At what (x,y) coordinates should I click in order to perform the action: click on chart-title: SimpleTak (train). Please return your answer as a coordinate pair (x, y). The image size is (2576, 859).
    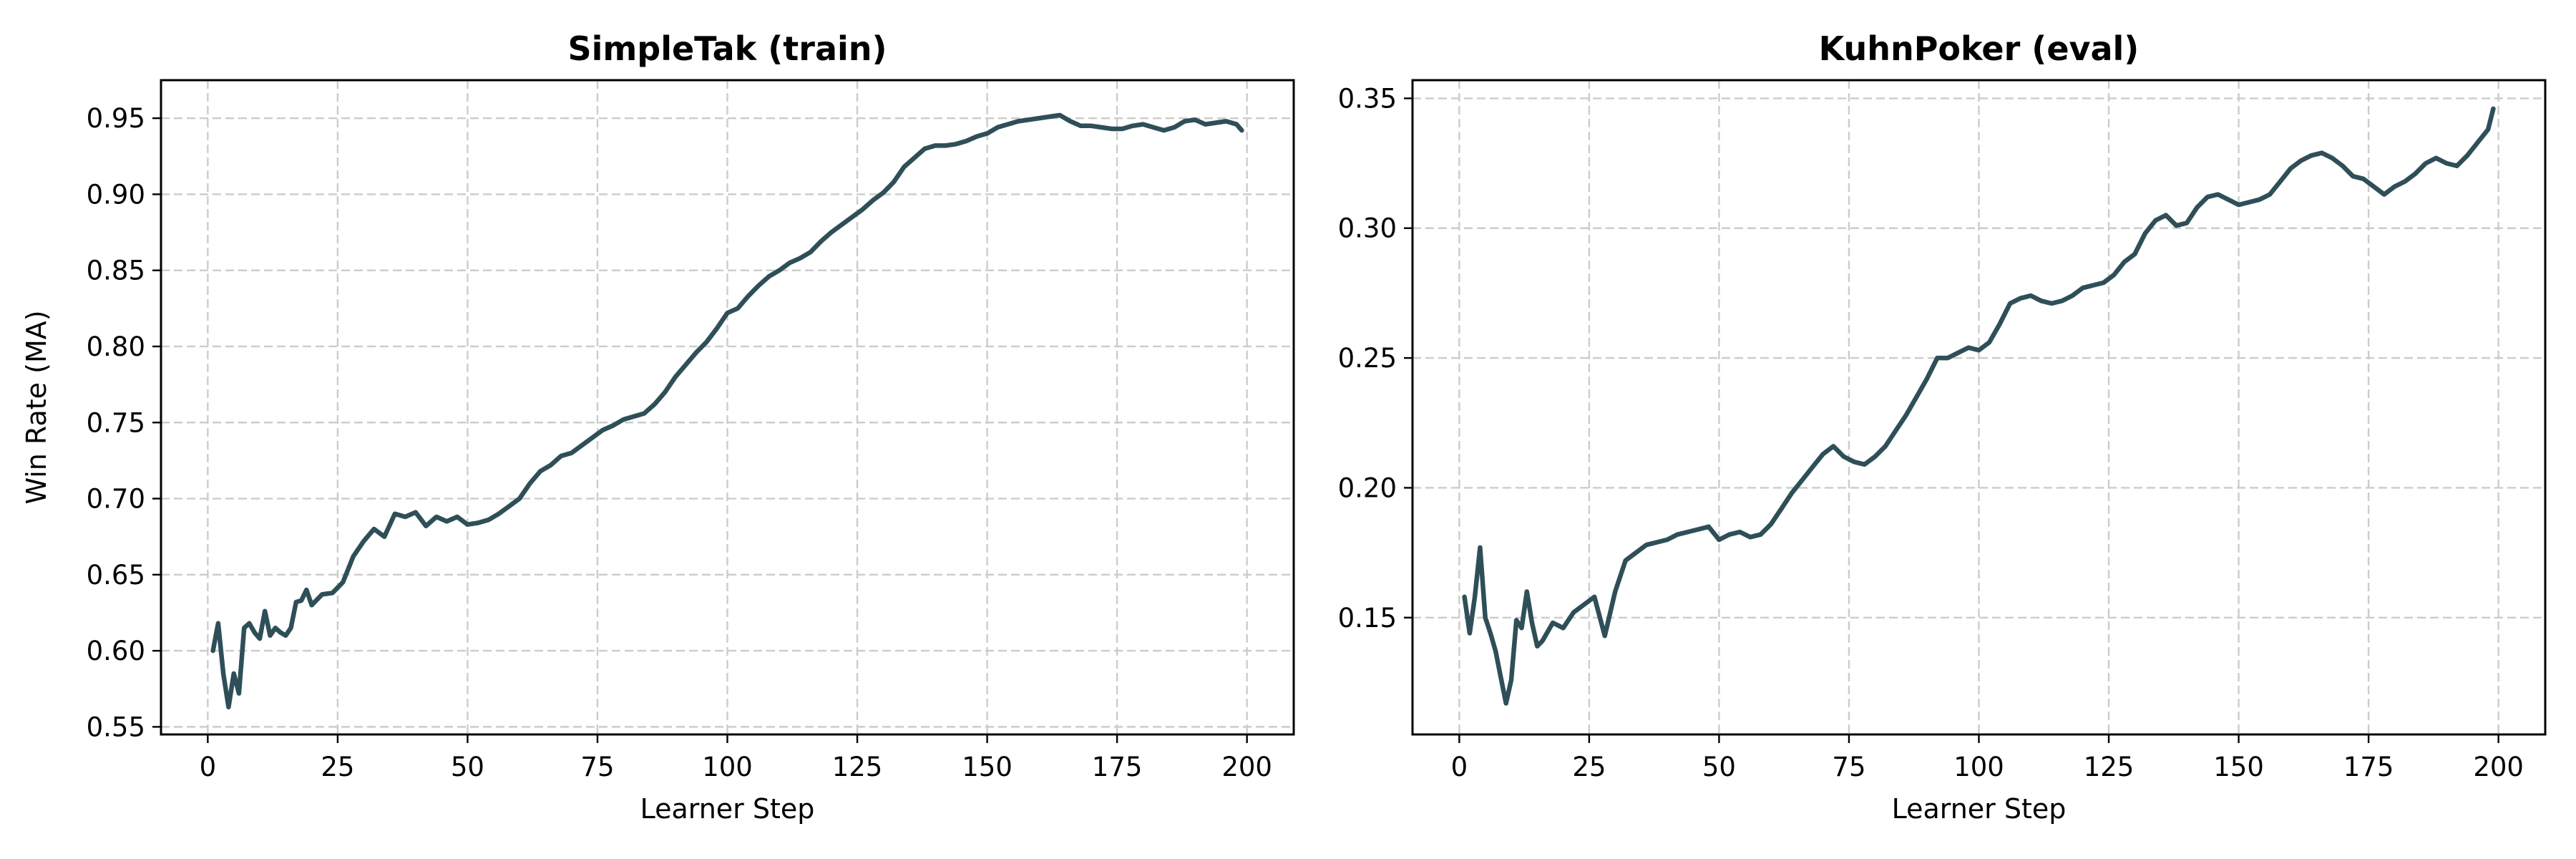
    Looking at the image, I should click on (727, 48).